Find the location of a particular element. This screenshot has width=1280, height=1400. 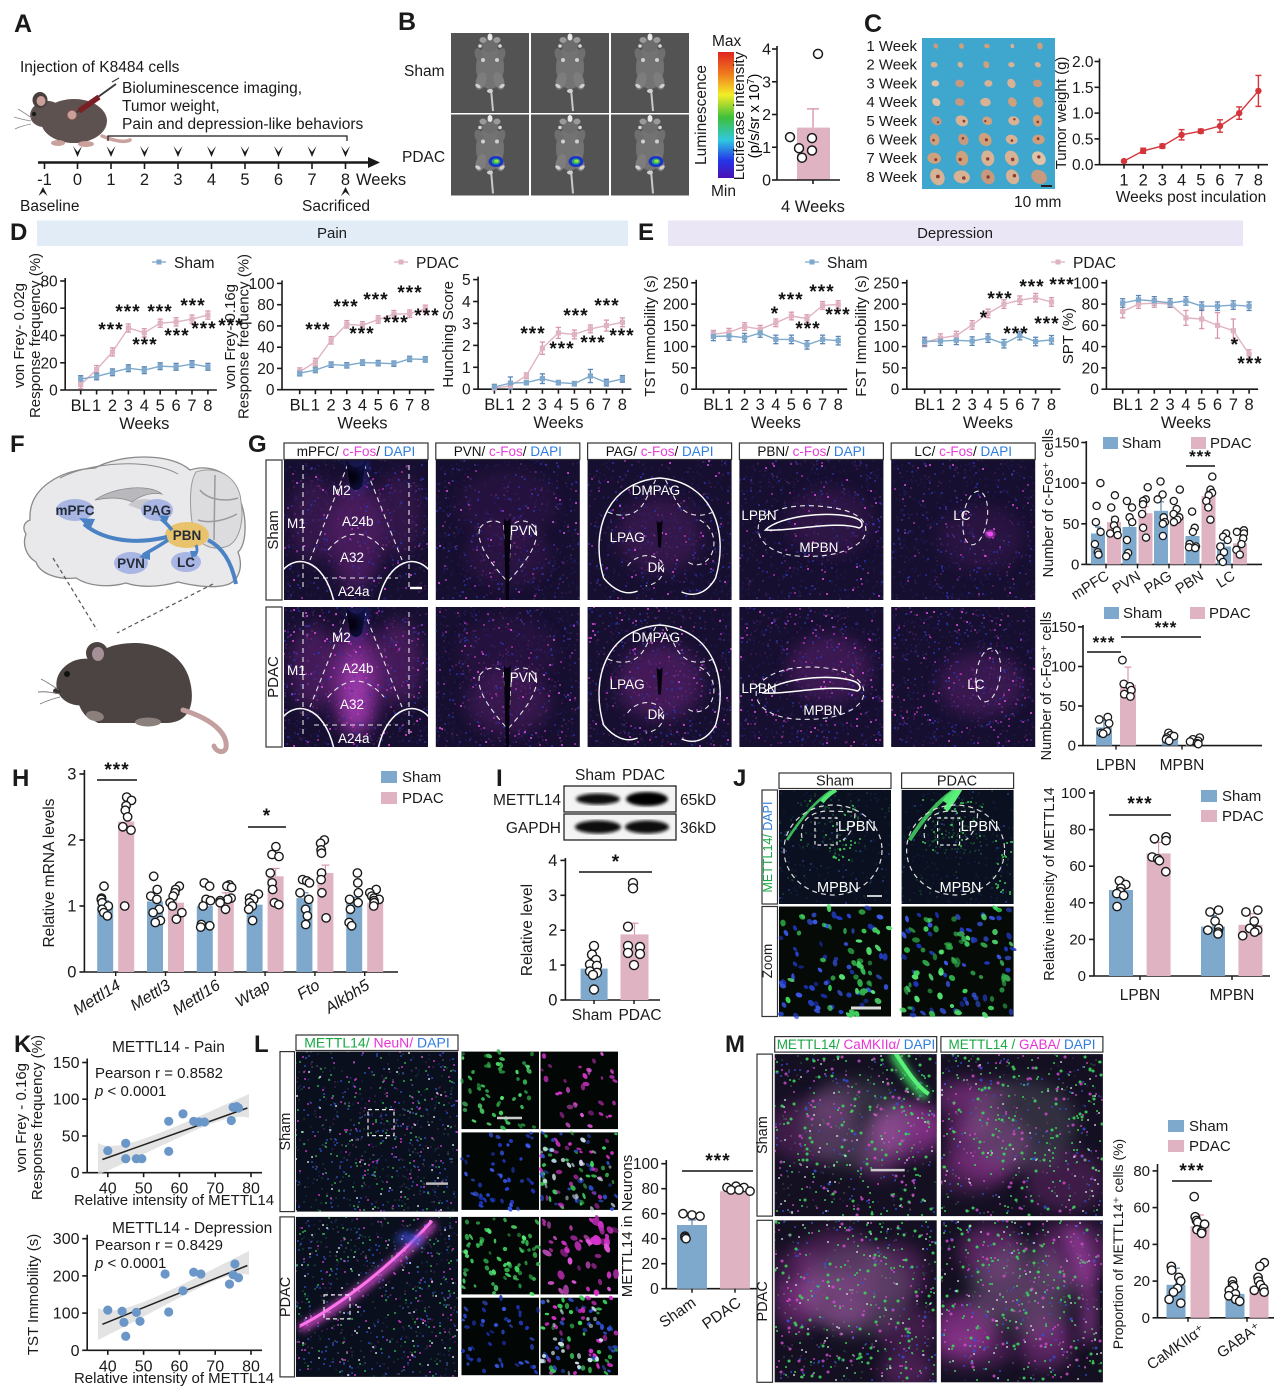

svg-text: A32 is located at coordinates (352, 557).